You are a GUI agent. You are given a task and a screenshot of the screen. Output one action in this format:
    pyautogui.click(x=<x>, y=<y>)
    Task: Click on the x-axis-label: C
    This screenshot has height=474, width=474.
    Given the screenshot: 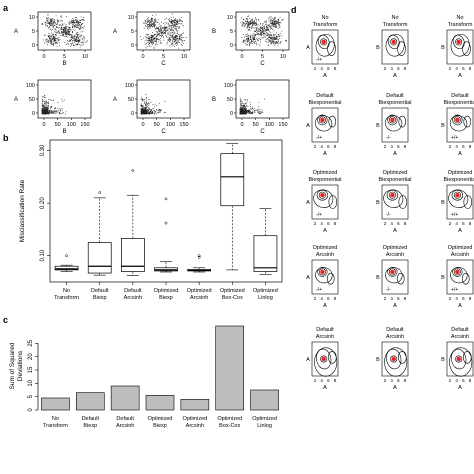 What is the action you would take?
    pyautogui.click(x=262, y=64)
    